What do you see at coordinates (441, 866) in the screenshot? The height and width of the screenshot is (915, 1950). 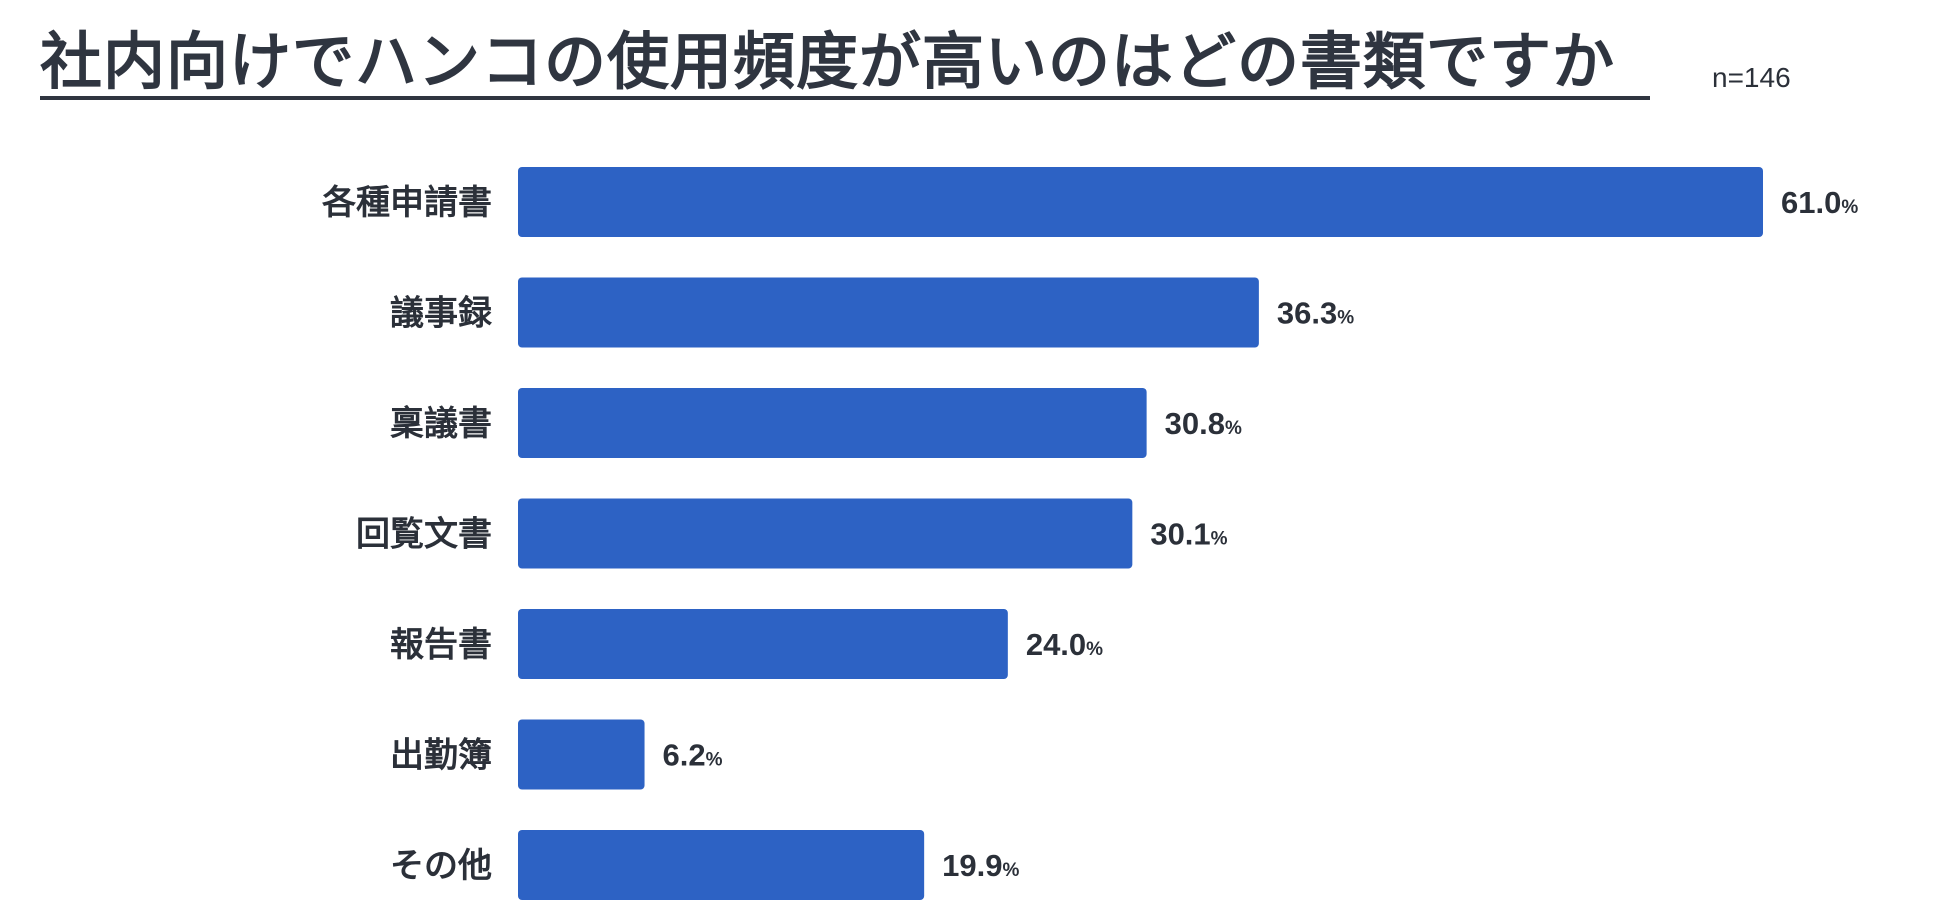 I see `category-label: その他` at bounding box center [441, 866].